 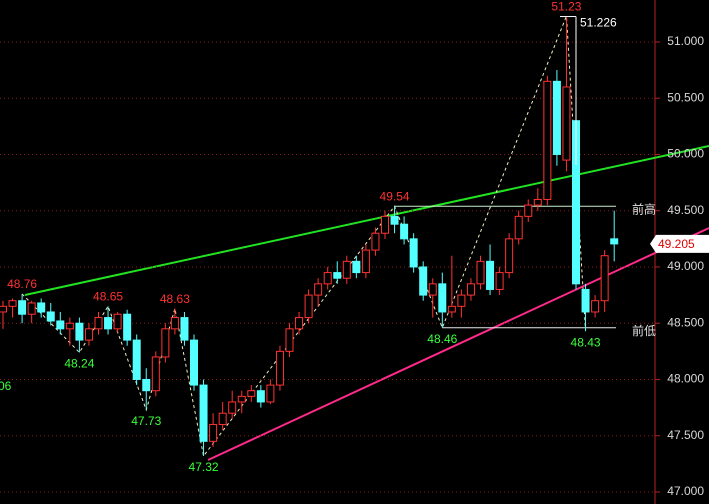 What do you see at coordinates (685, 41) in the screenshot?
I see `y-tick-label: 51.000` at bounding box center [685, 41].